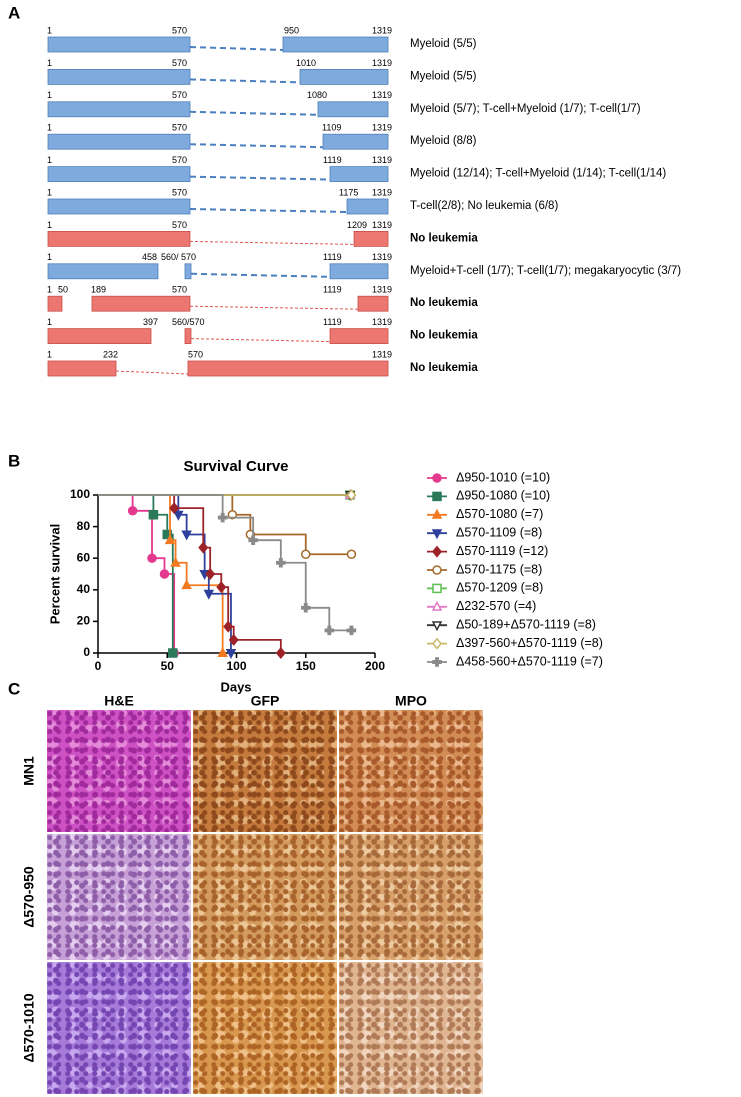 The width and height of the screenshot is (741, 1097). What do you see at coordinates (29, 771) in the screenshot?
I see `row-label: MN1` at bounding box center [29, 771].